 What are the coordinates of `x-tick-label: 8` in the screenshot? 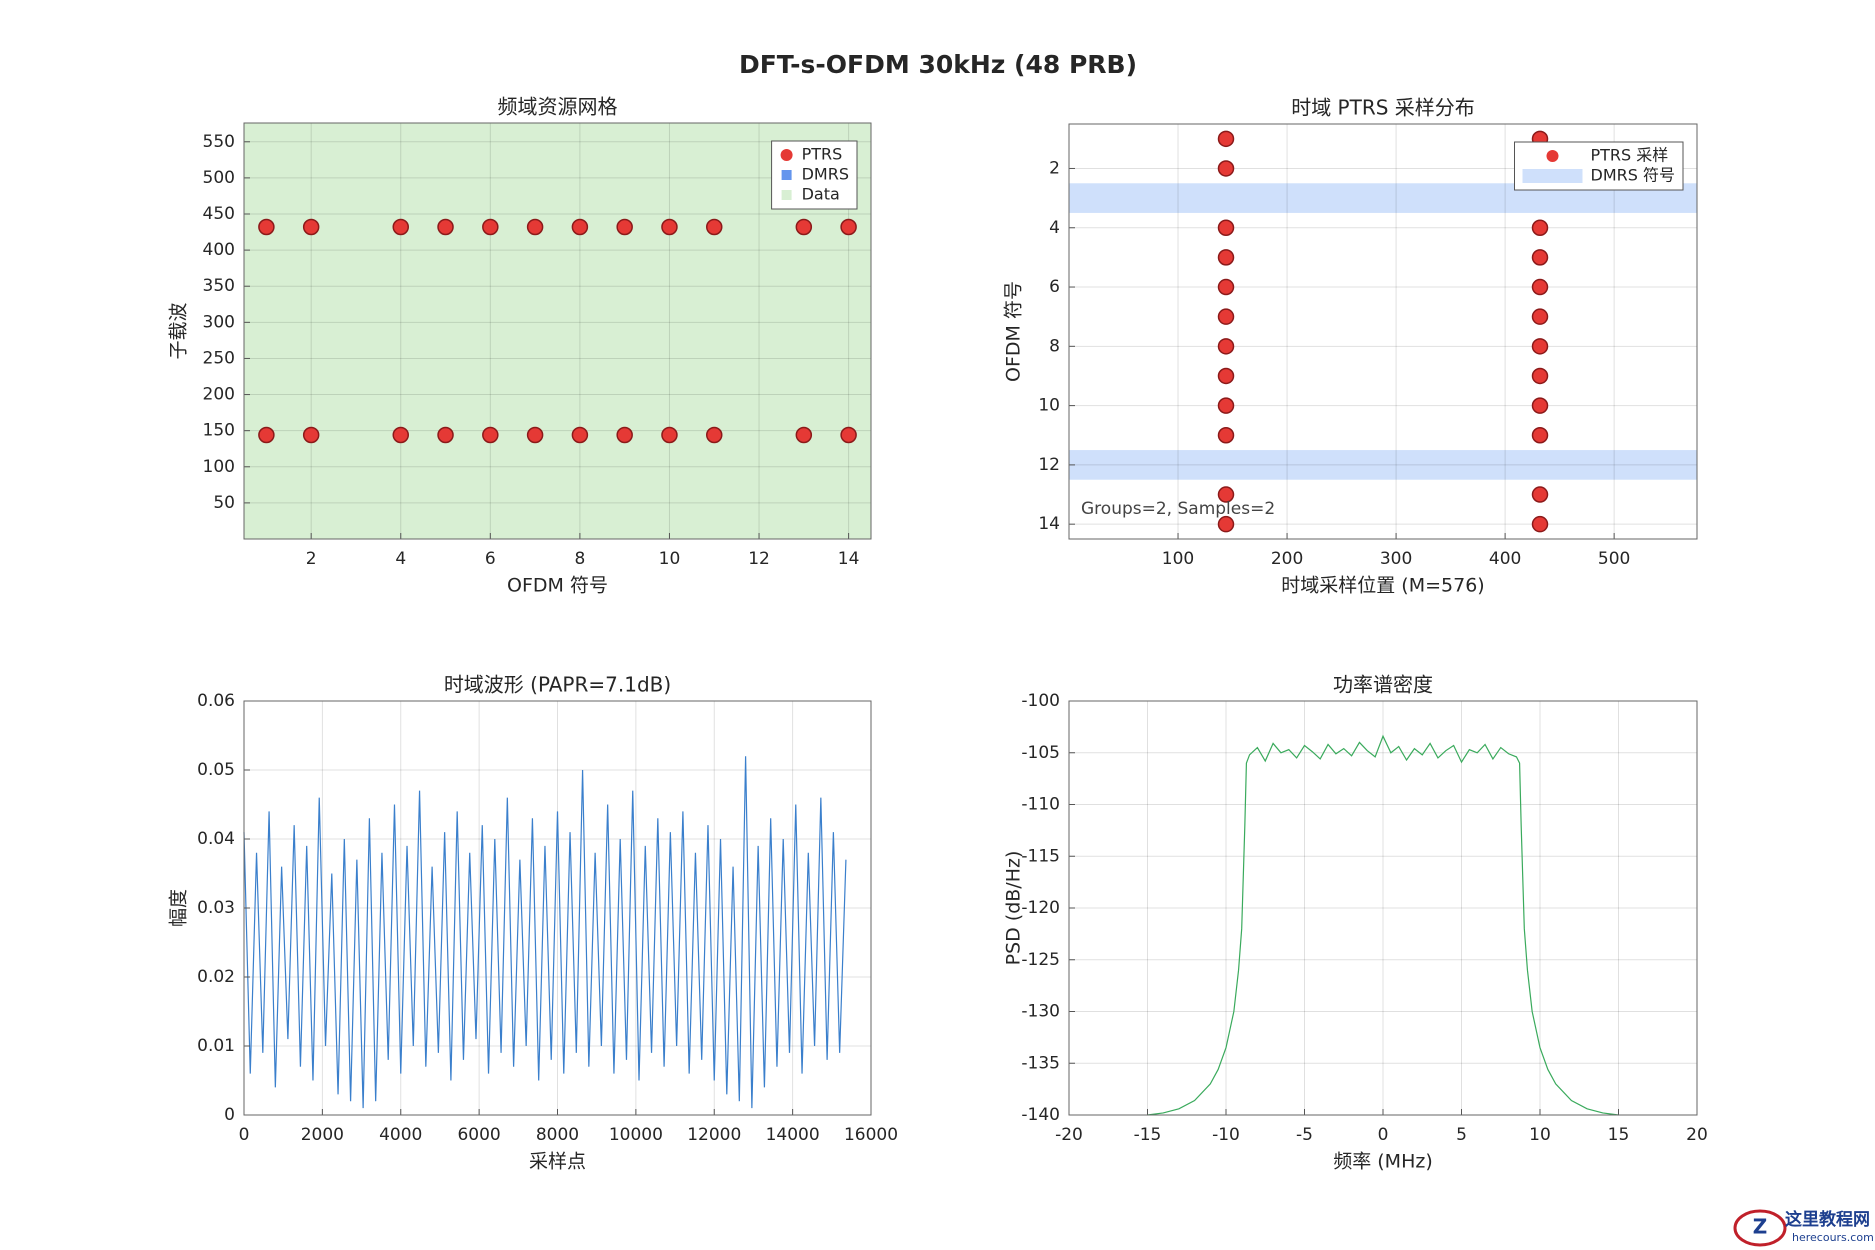 It's located at (579, 559).